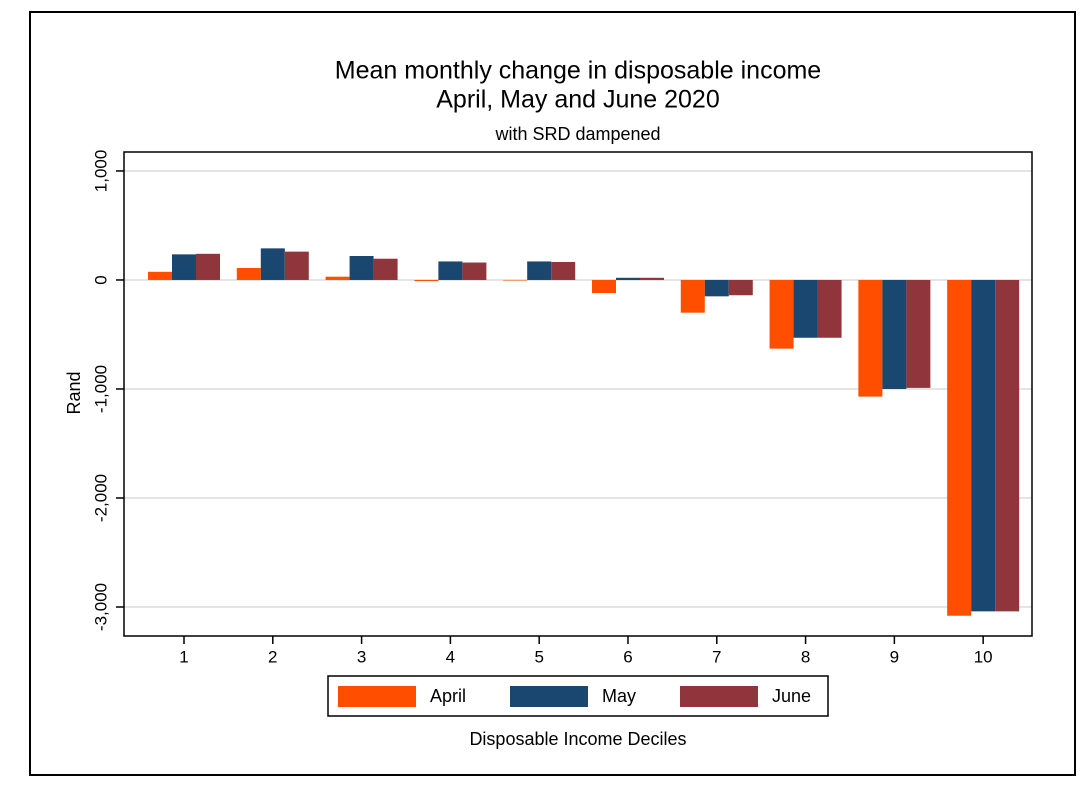  I want to click on legend-label: June, so click(791, 696).